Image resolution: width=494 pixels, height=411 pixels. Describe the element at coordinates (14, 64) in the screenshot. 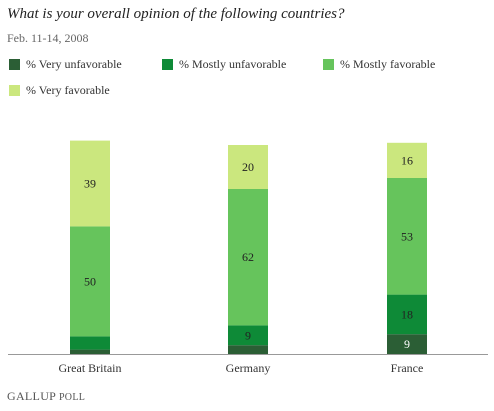

I see `legend-swatch-very-unfavorable` at that location.